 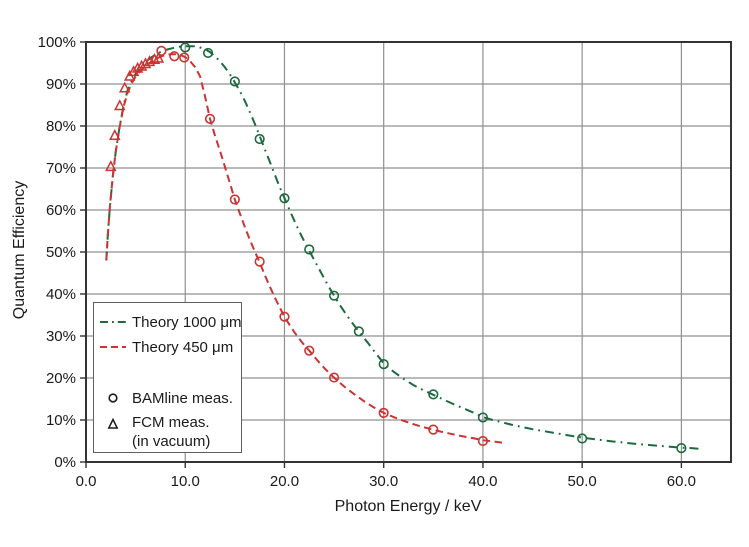 I want to click on legend-item-theory-1000: Theory 1000 μm, so click(x=171, y=322).